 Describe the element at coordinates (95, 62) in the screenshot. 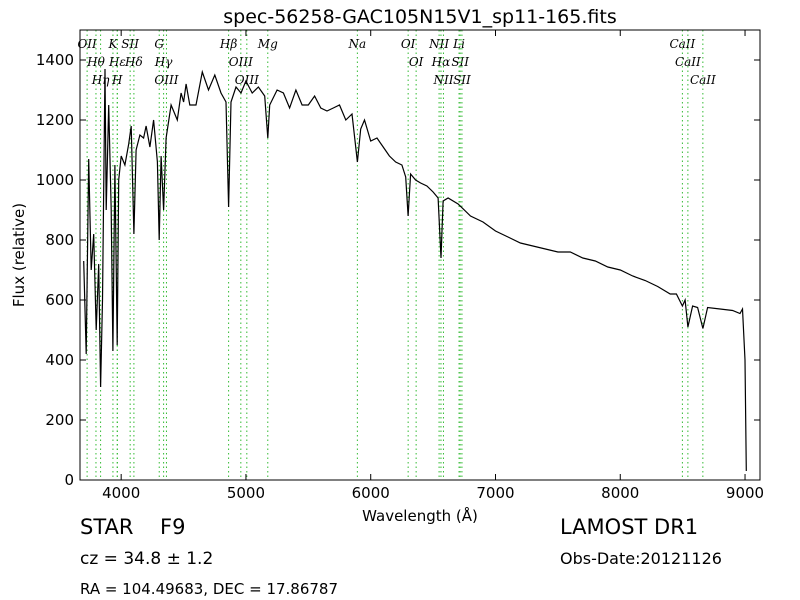

I see `spectral-line-label: Hθ` at that location.